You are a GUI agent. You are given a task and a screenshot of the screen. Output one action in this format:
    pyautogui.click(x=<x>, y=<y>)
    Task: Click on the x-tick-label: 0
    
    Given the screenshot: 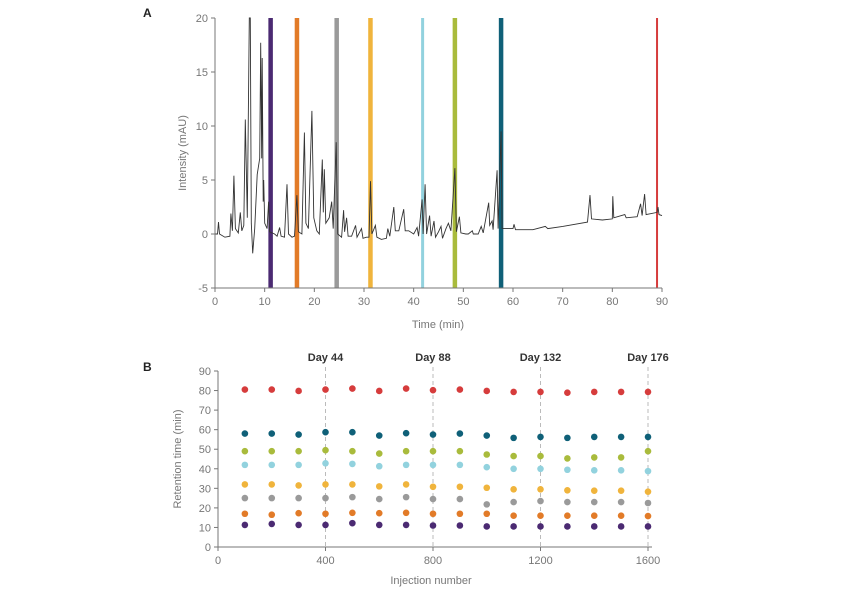 What is the action you would take?
    pyautogui.click(x=218, y=561)
    